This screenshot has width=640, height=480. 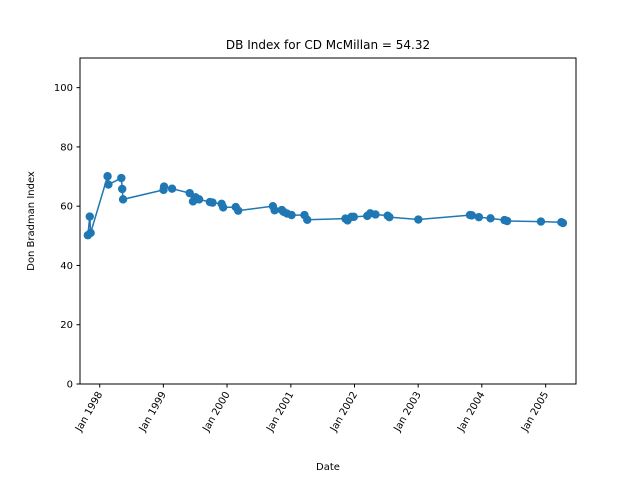 I want to click on y-tick-label: 100, so click(x=63, y=88).